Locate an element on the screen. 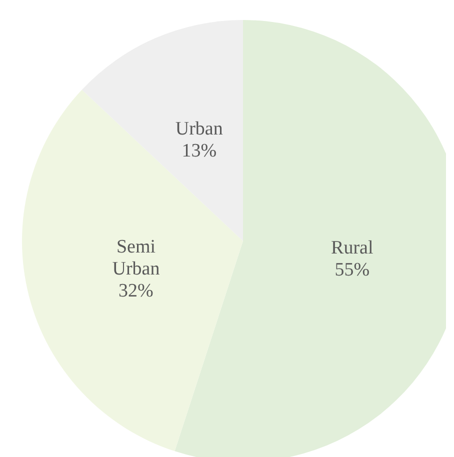 Image resolution: width=454 pixels, height=457 pixels. slice-label: Urban is located at coordinates (199, 129).